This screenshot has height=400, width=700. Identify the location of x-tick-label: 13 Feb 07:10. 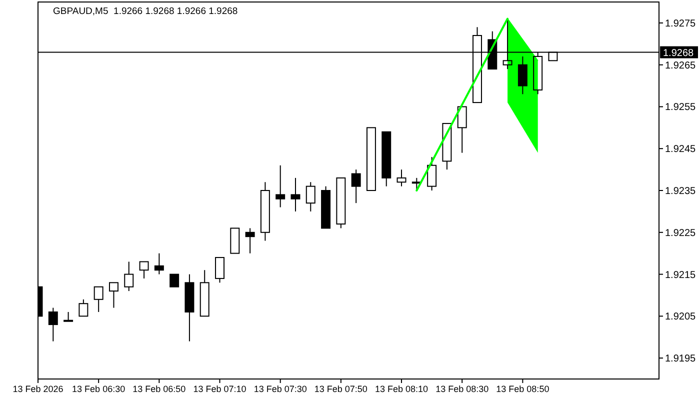
(219, 389).